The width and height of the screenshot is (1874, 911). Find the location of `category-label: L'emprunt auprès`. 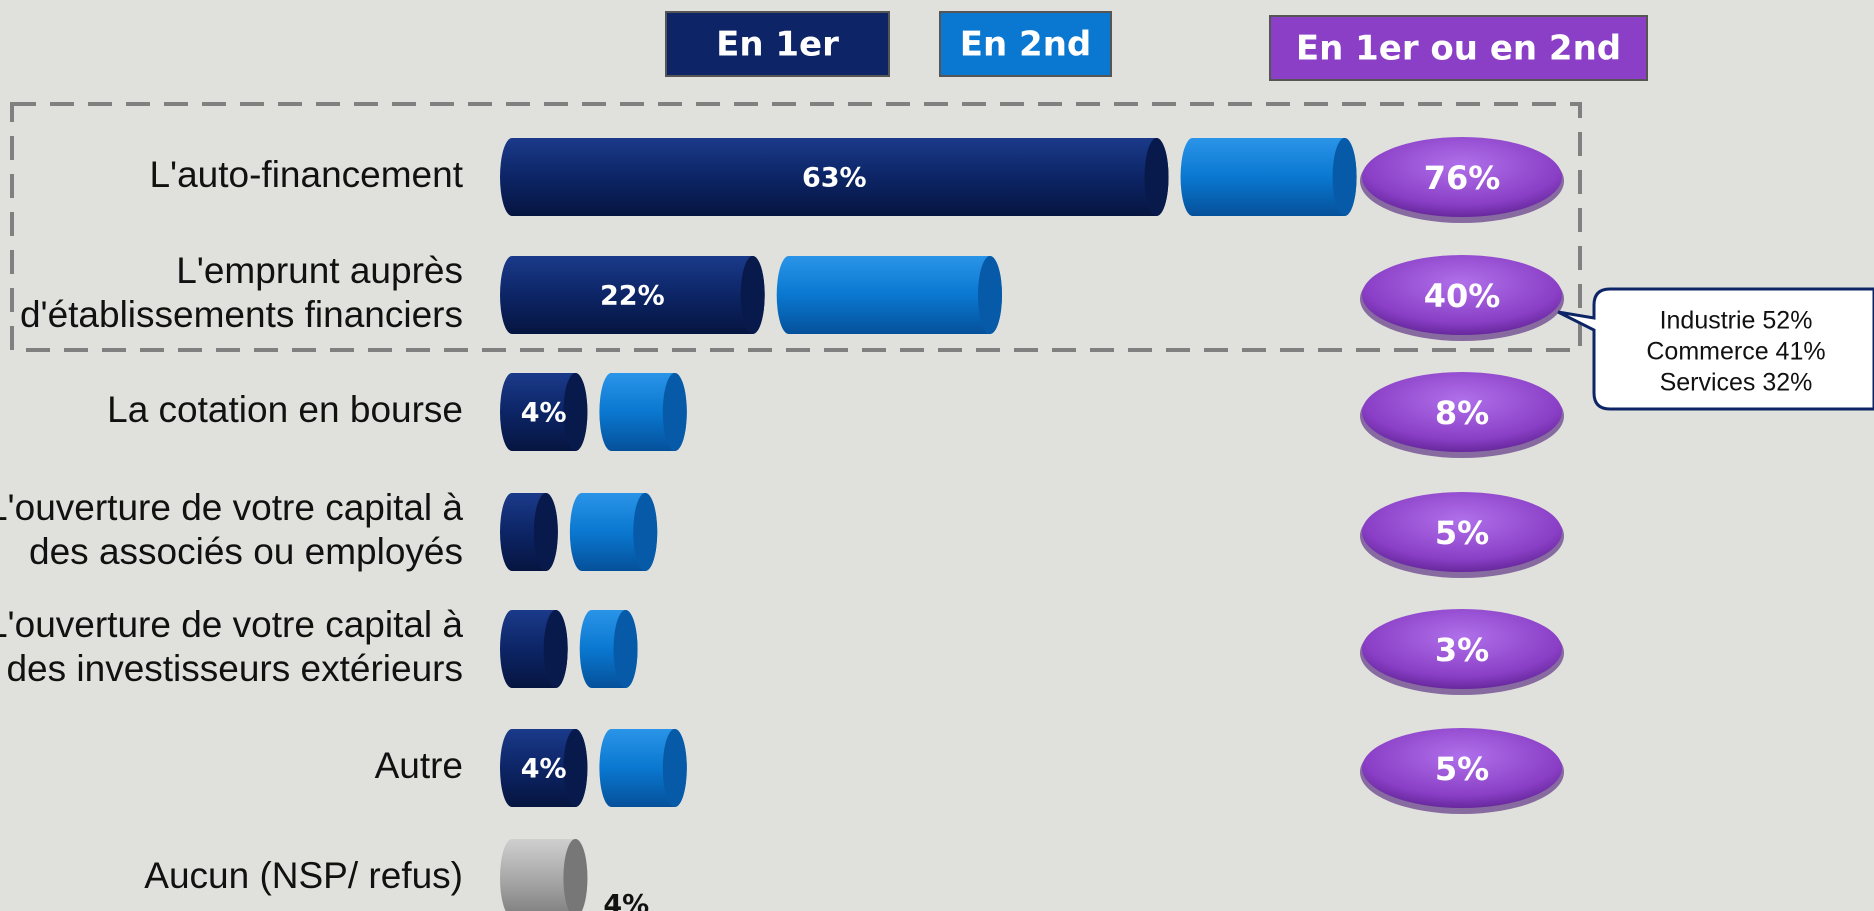

category-label: L'emprunt auprès is located at coordinates (319, 270).